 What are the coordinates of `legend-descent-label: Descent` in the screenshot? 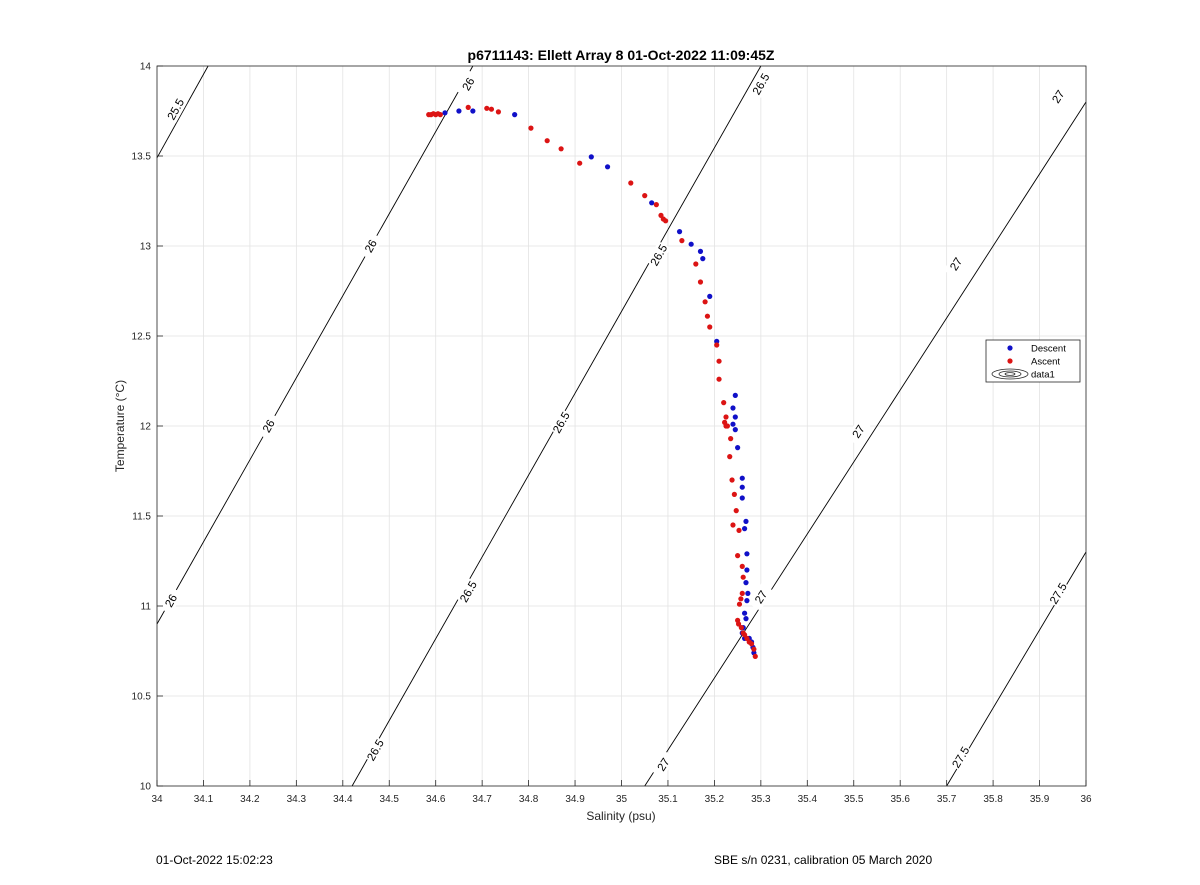 It's located at (1048, 349).